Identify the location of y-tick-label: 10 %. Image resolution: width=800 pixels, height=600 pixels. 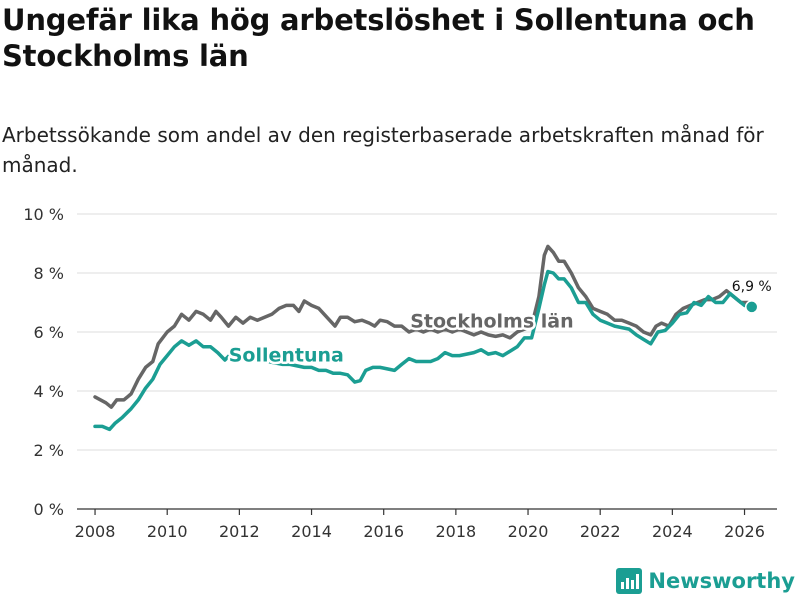
(43, 214).